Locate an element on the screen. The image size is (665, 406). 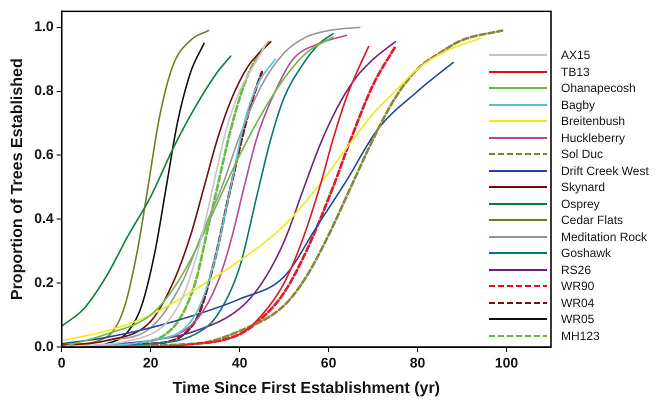
legend-label: WR04 is located at coordinates (577, 303).